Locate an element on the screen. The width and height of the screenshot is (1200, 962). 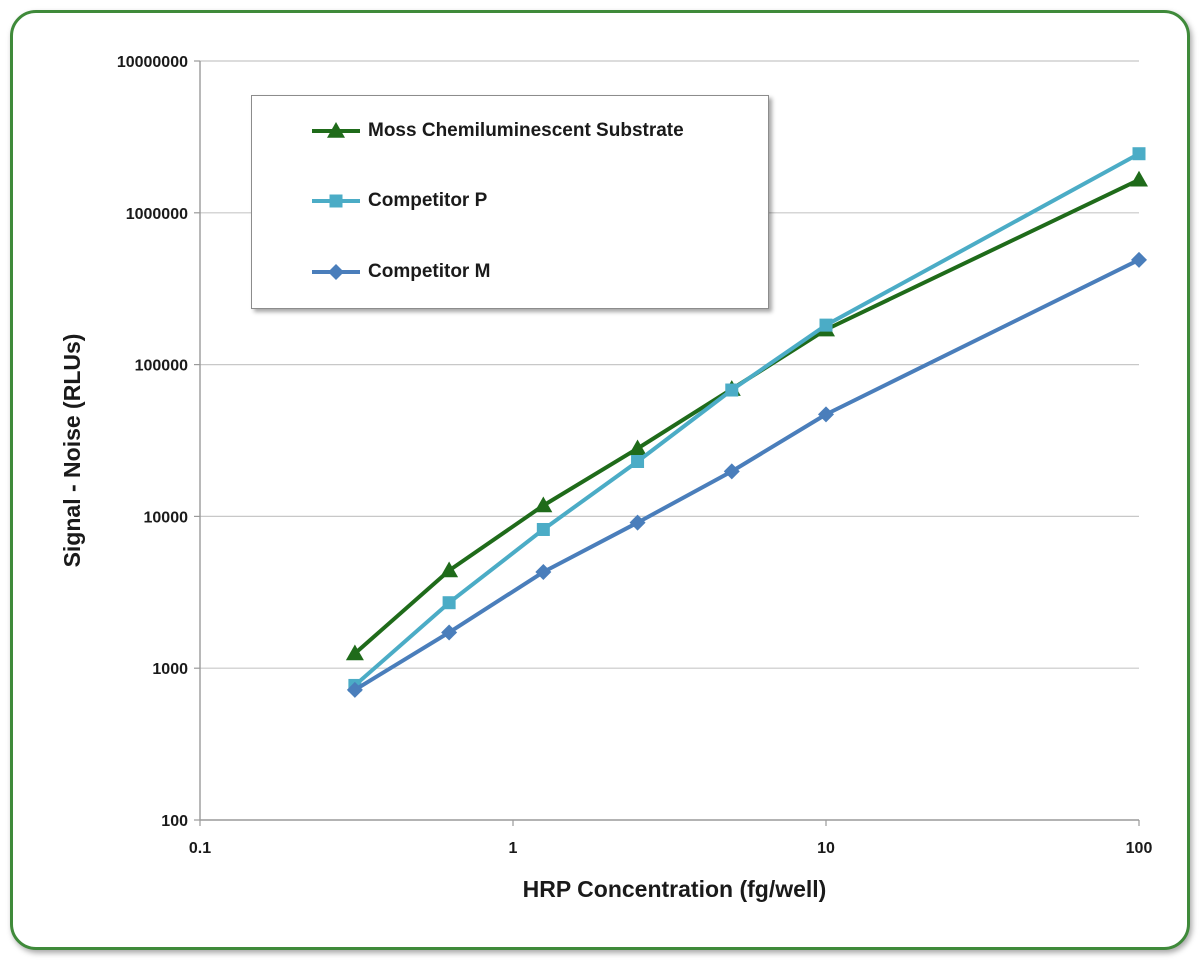
x-tick-label: 10 is located at coordinates (826, 848).